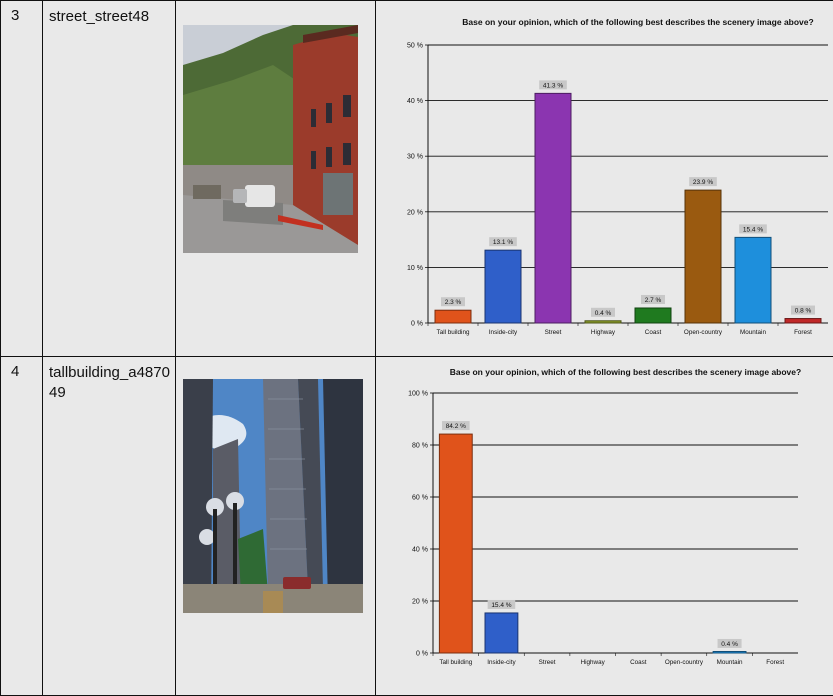 The image size is (833, 696). What do you see at coordinates (553, 85) in the screenshot?
I see `value-label: 41.3 %` at bounding box center [553, 85].